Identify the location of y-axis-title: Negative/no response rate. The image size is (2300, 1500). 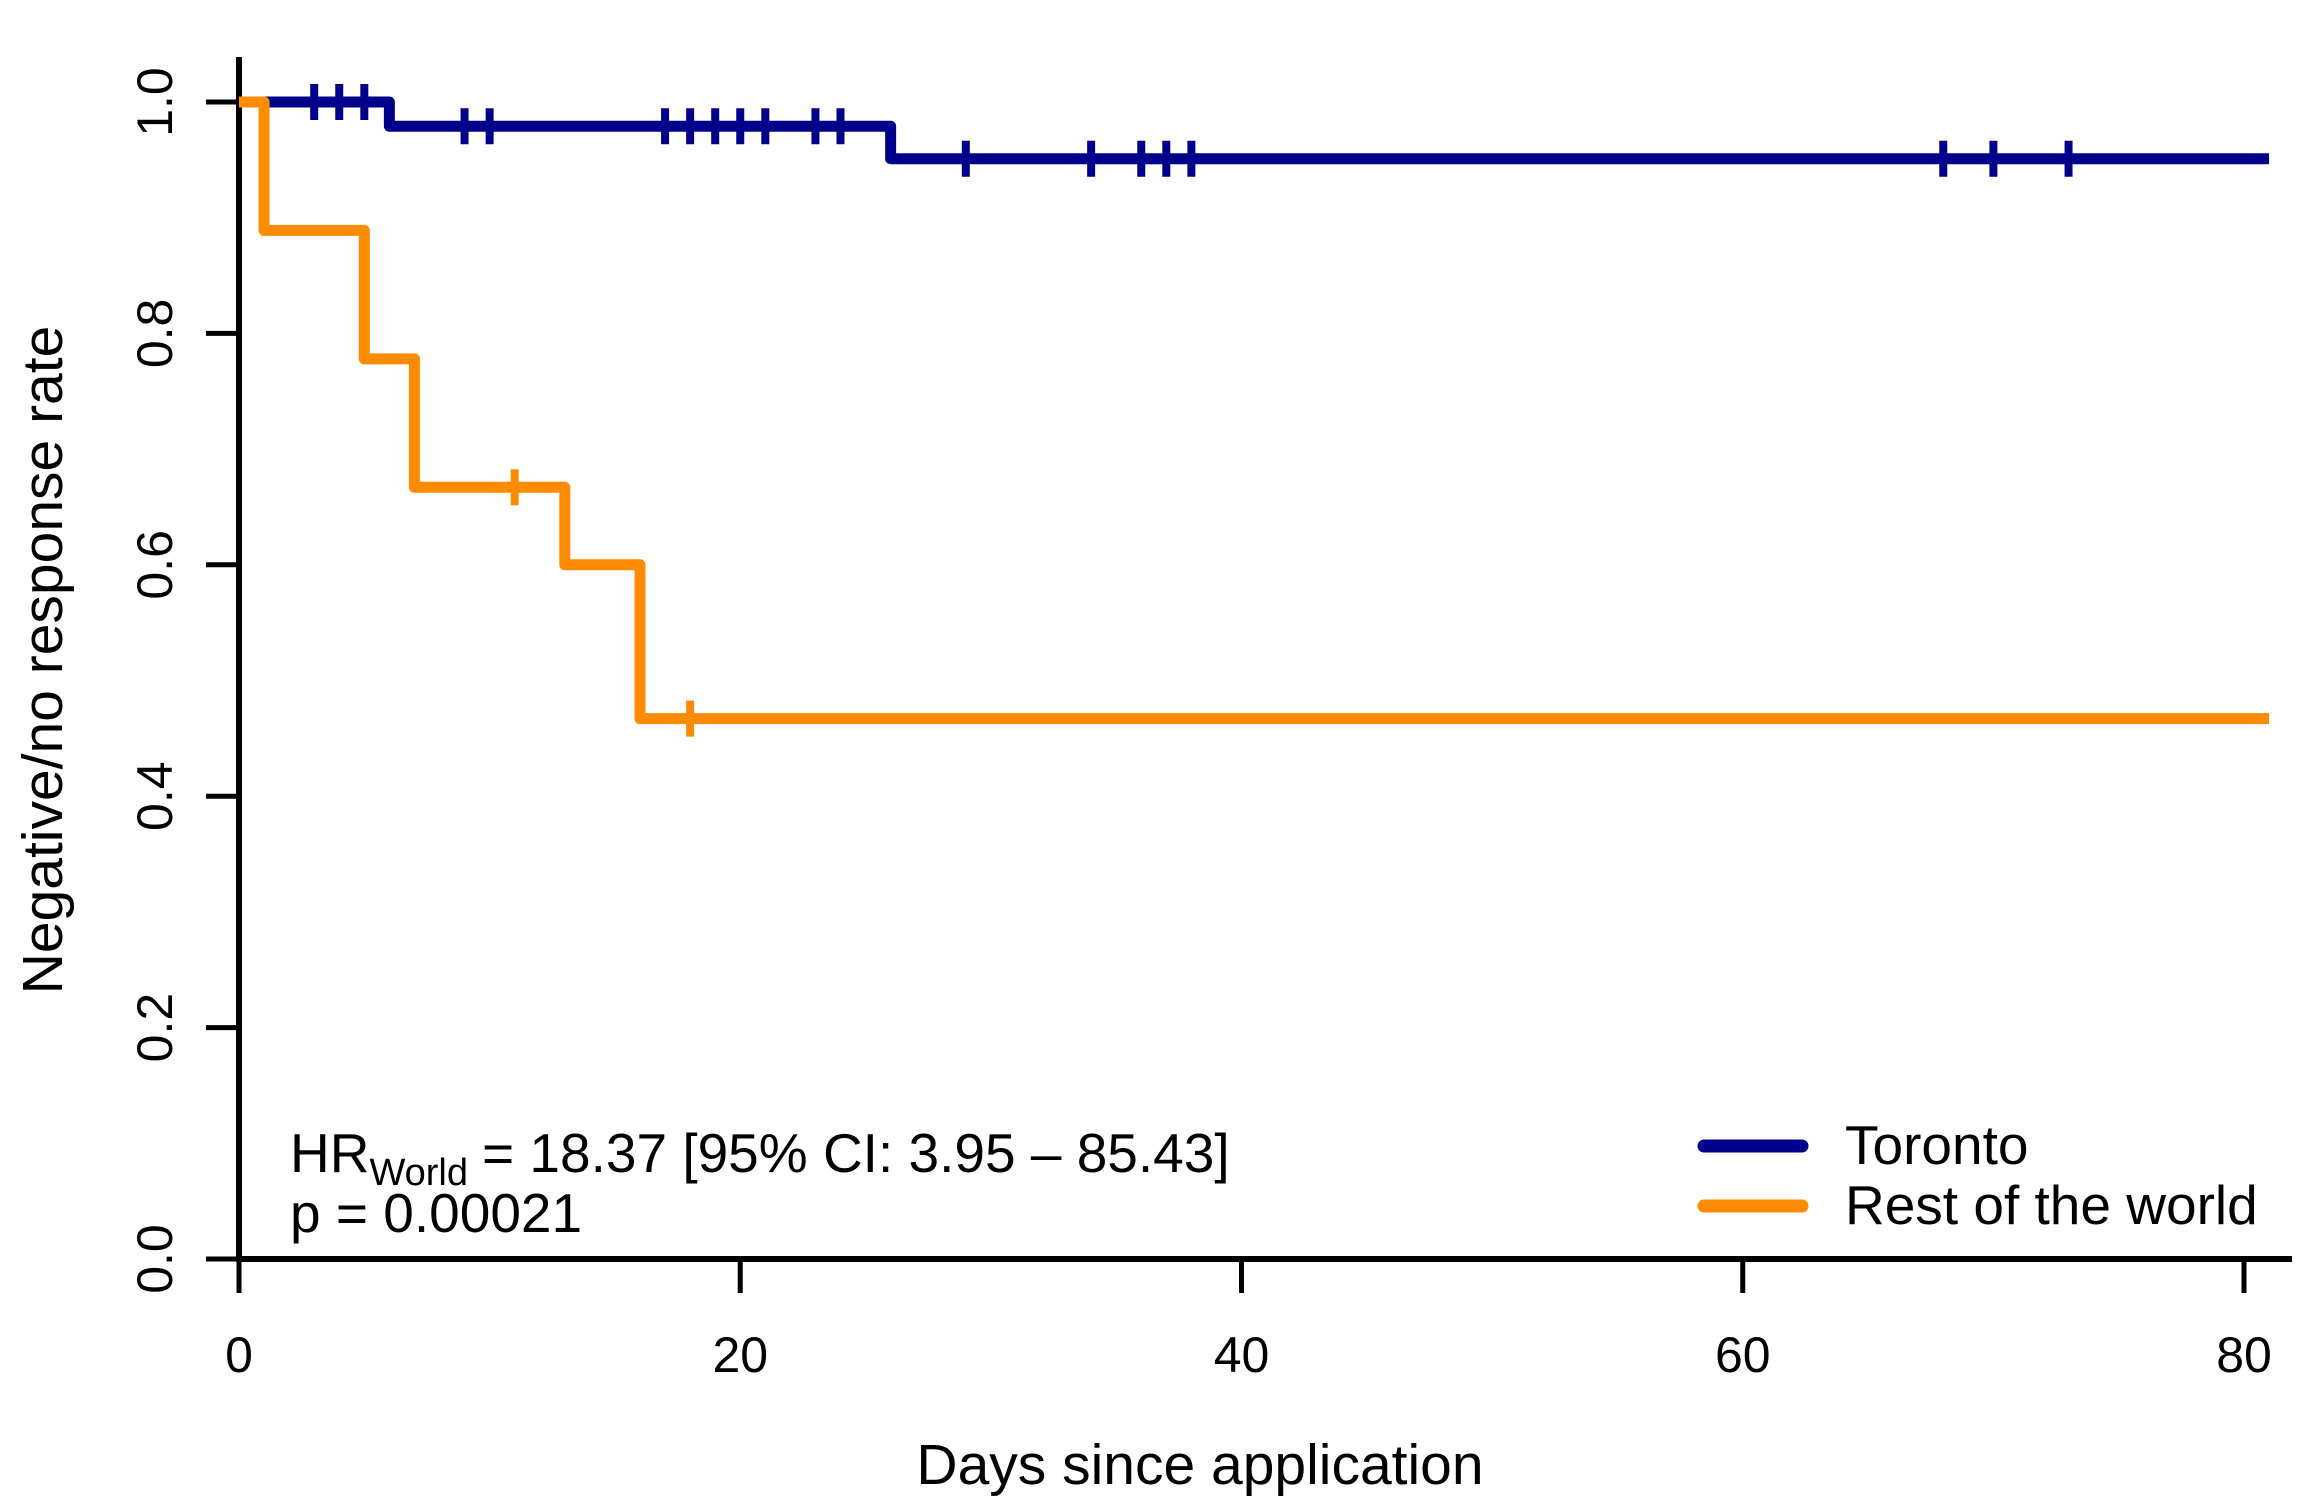
(43, 660).